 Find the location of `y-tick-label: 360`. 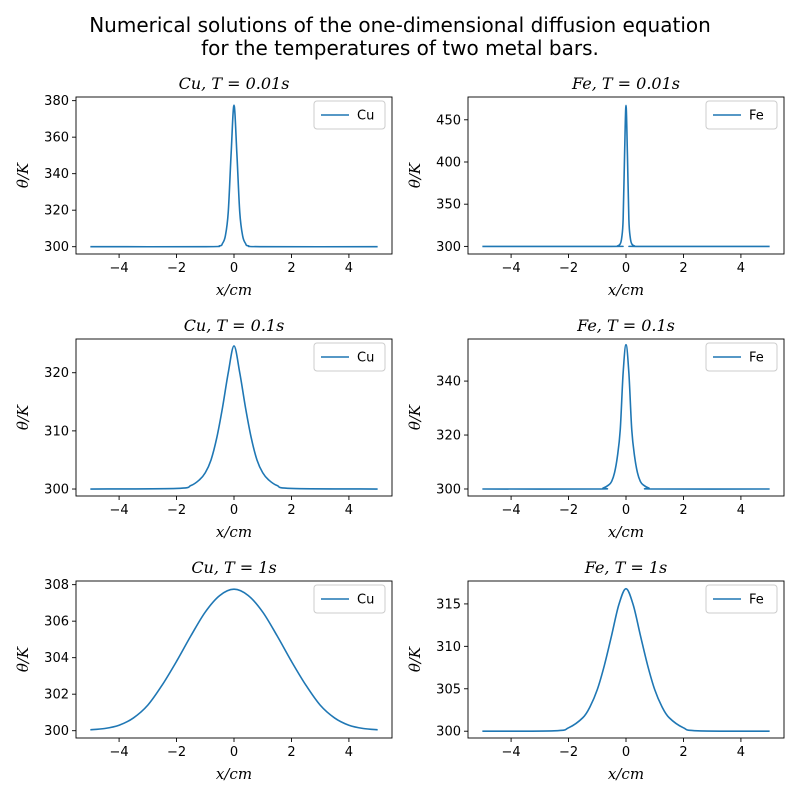

y-tick-label: 360 is located at coordinates (56, 138).